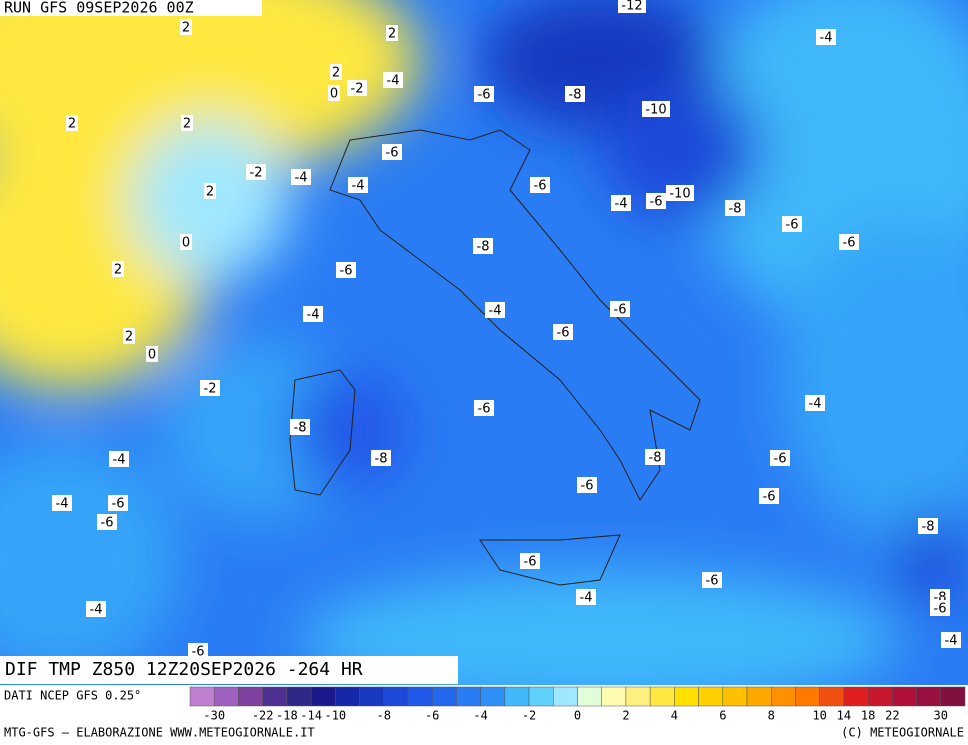  I want to click on contour-label: 0, so click(334, 94).